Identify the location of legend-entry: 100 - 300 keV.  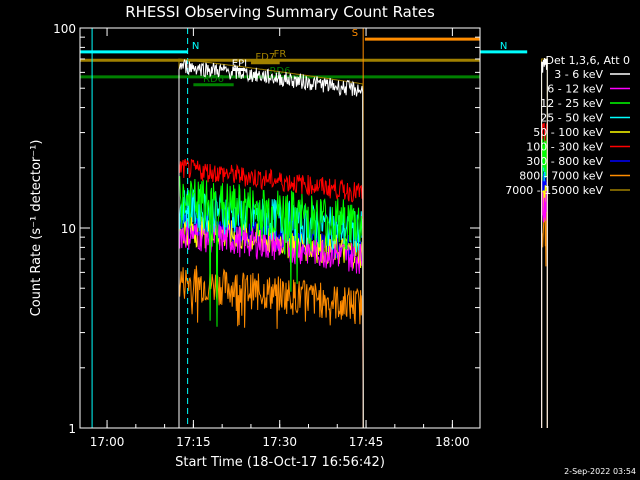
(564, 147).